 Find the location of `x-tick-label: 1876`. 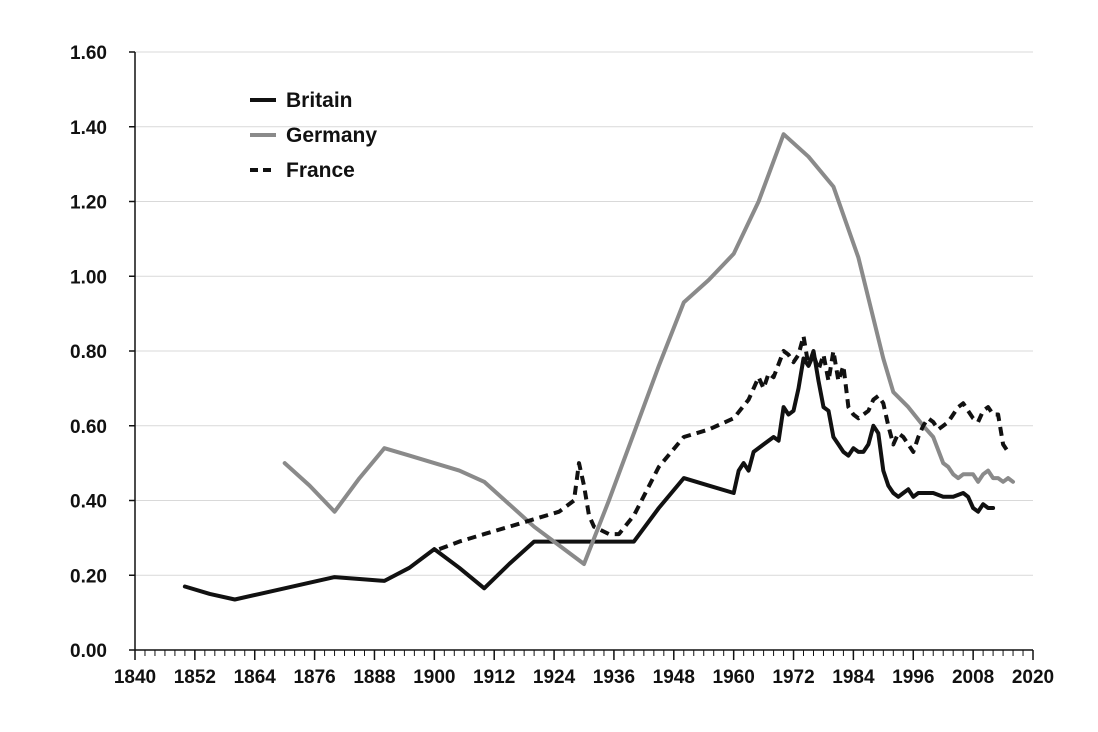

x-tick-label: 1876 is located at coordinates (314, 677).